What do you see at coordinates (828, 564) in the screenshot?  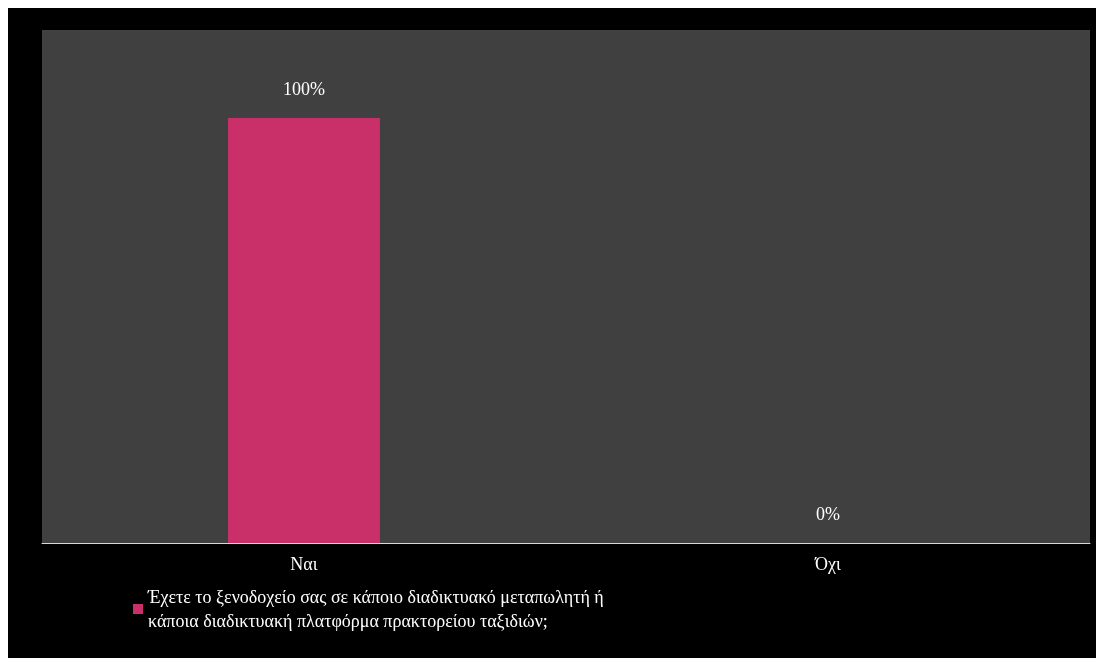 I see `x-tick-label: Όχι` at bounding box center [828, 564].